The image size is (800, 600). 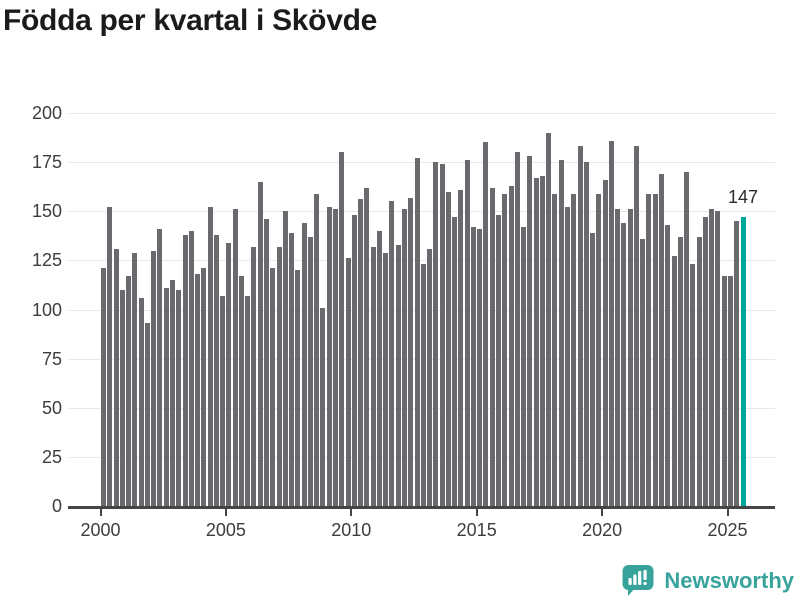 I want to click on highlighted-bar, so click(x=743, y=361).